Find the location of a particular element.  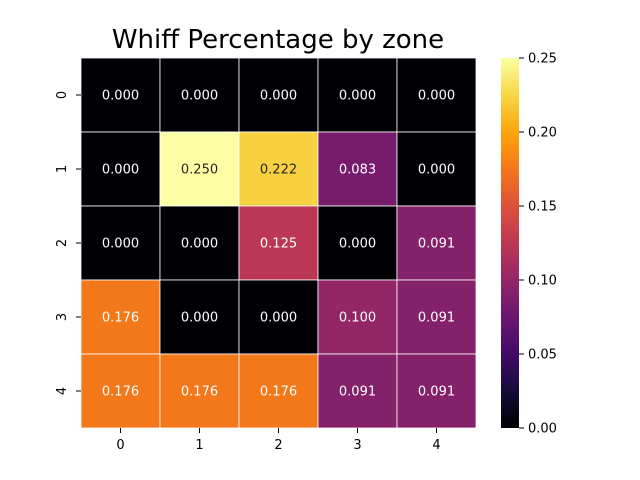

colorbar-tick-label: 0.10 is located at coordinates (542, 281).